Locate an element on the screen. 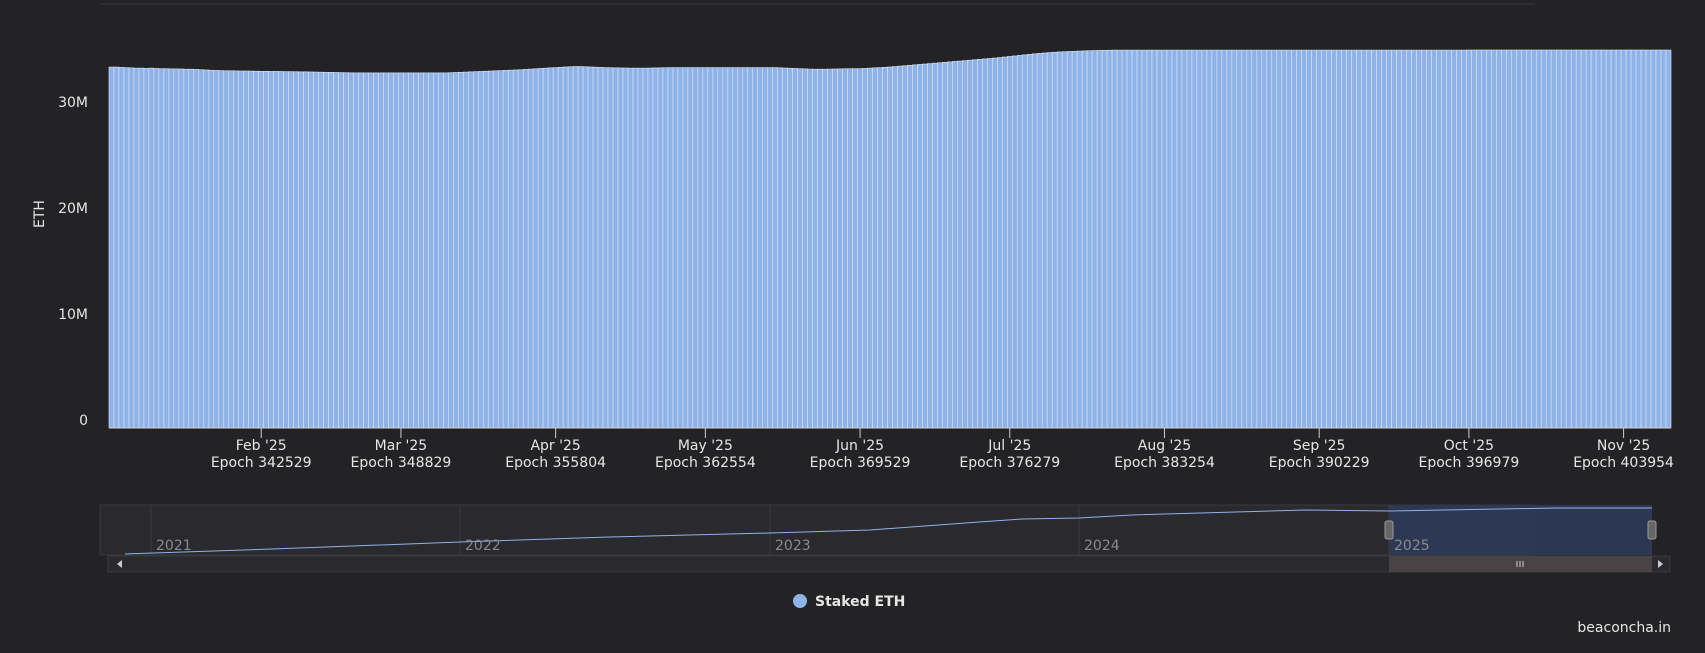 Image resolution: width=1705 pixels, height=653 pixels. x-tick-label: Apr '25 is located at coordinates (555, 446).